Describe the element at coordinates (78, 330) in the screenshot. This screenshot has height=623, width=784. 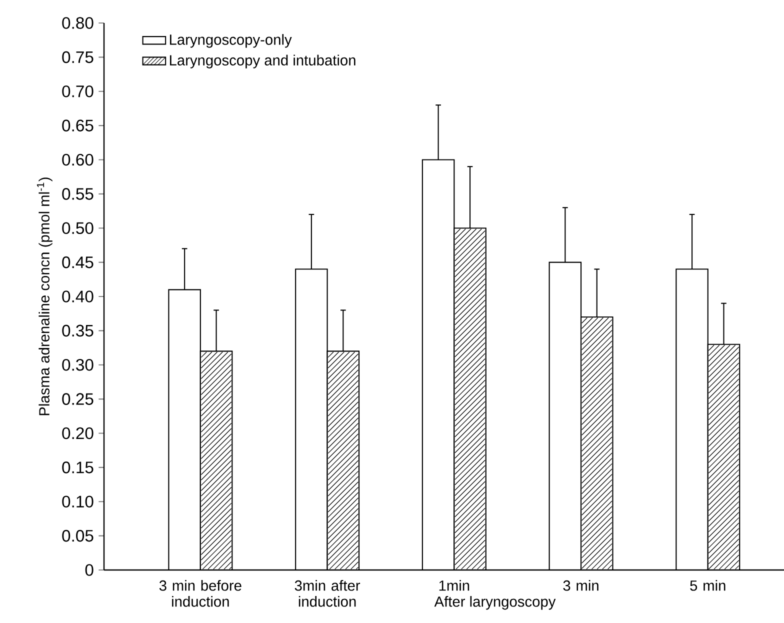
I see `y-tick-label: 0.35` at that location.